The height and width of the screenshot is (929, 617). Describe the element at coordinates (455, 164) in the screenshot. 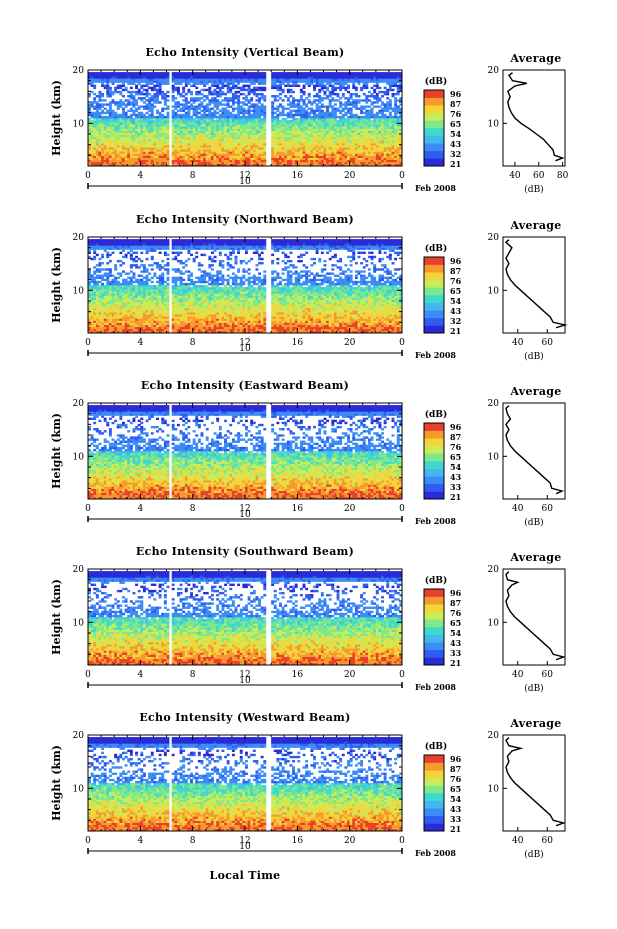

I see `colorbar-tick-label: 21` at that location.